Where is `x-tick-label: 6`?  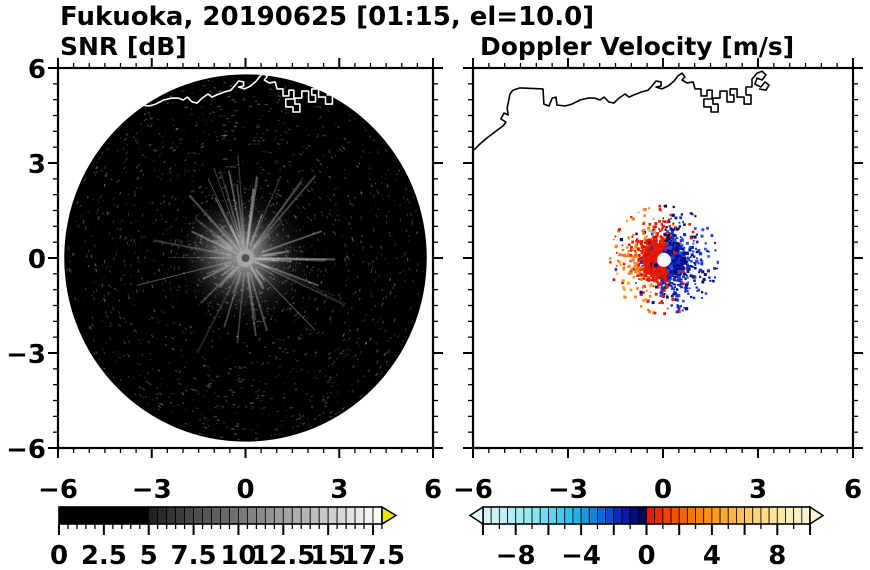 x-tick-label: 6 is located at coordinates (853, 490).